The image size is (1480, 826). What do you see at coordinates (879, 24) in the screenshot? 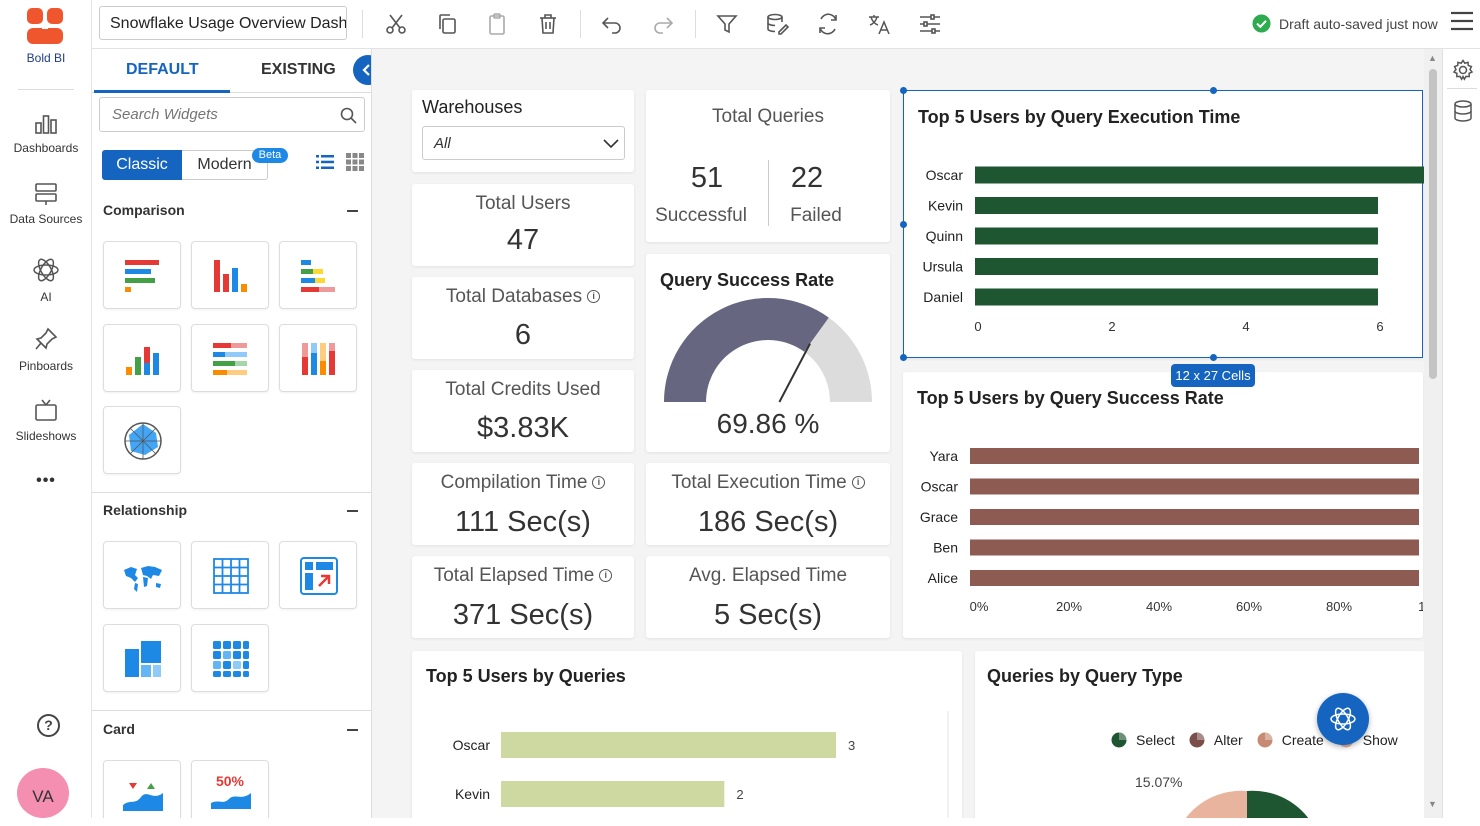
I see `translate-icon` at bounding box center [879, 24].